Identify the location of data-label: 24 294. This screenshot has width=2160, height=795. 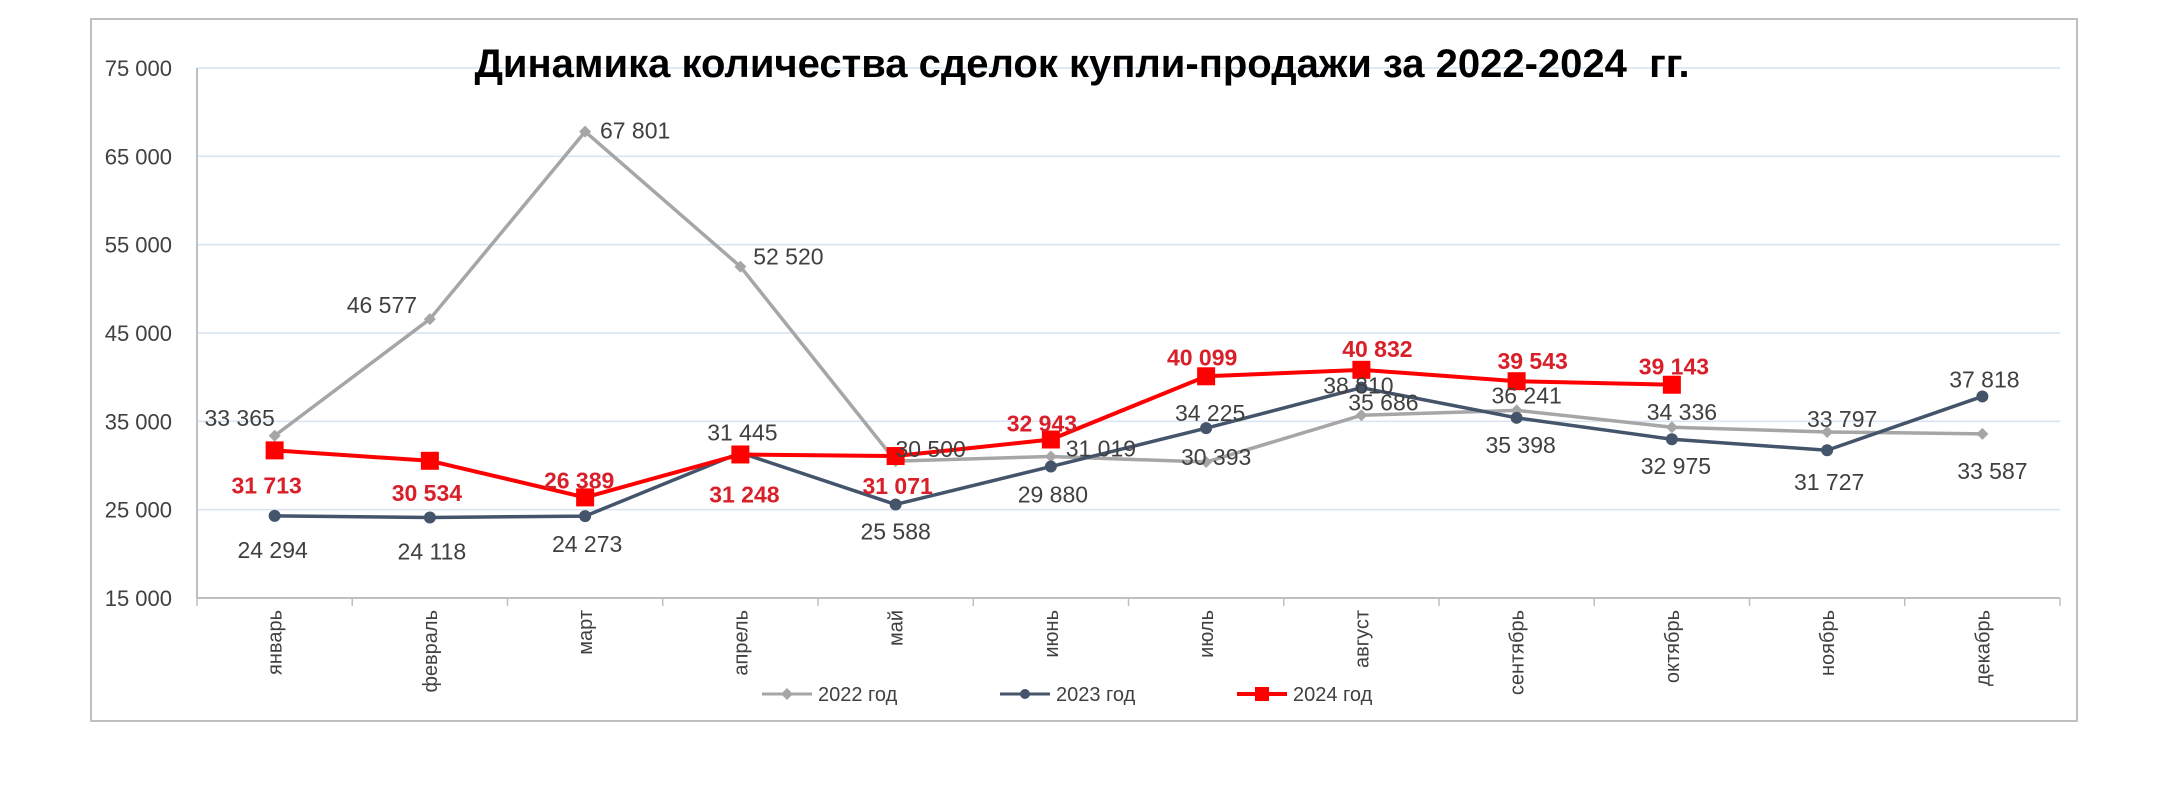
(272, 550).